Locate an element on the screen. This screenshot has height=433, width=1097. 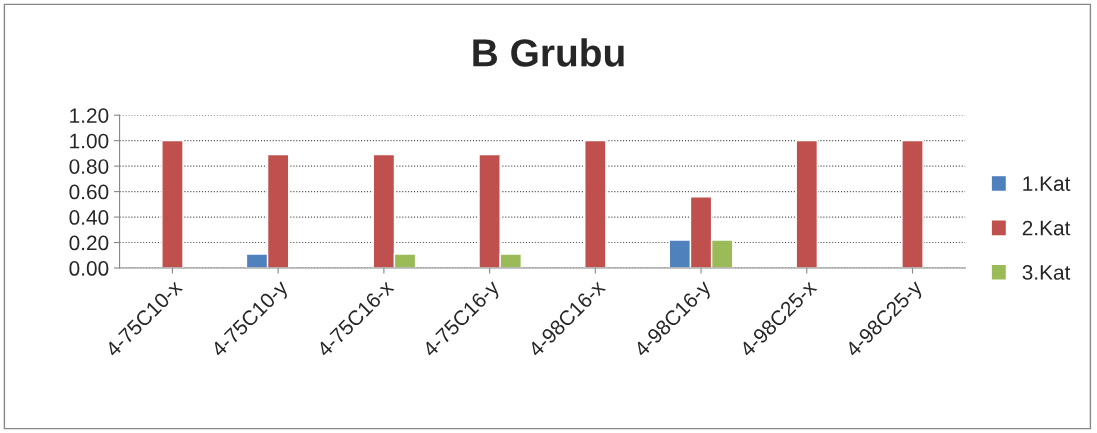
y-tick-label: 0.00 is located at coordinates (89, 268).